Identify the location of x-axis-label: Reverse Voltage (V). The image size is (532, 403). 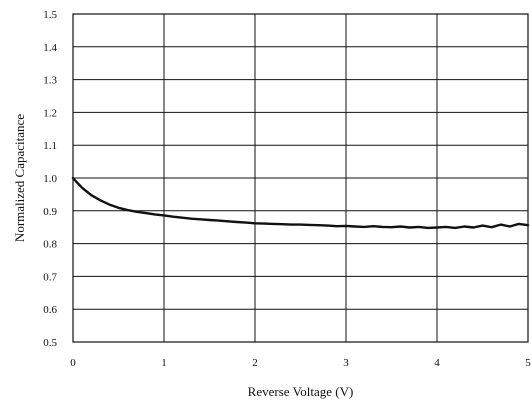
(301, 391).